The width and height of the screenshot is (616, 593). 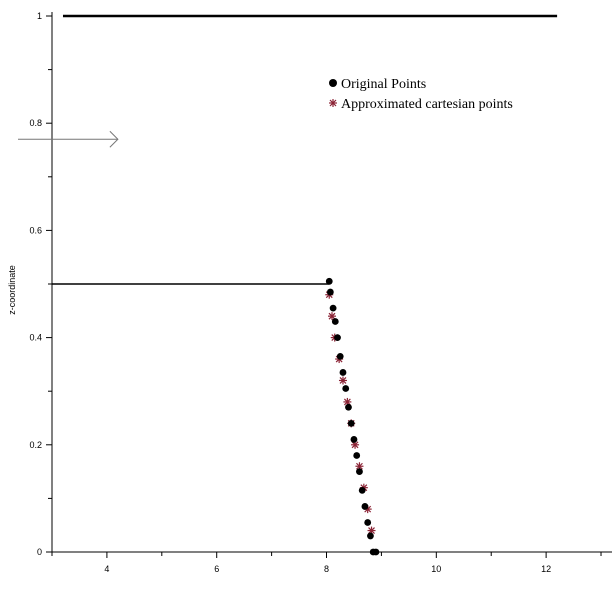 I want to click on y-tick-label: 0.6, so click(x=35, y=230).